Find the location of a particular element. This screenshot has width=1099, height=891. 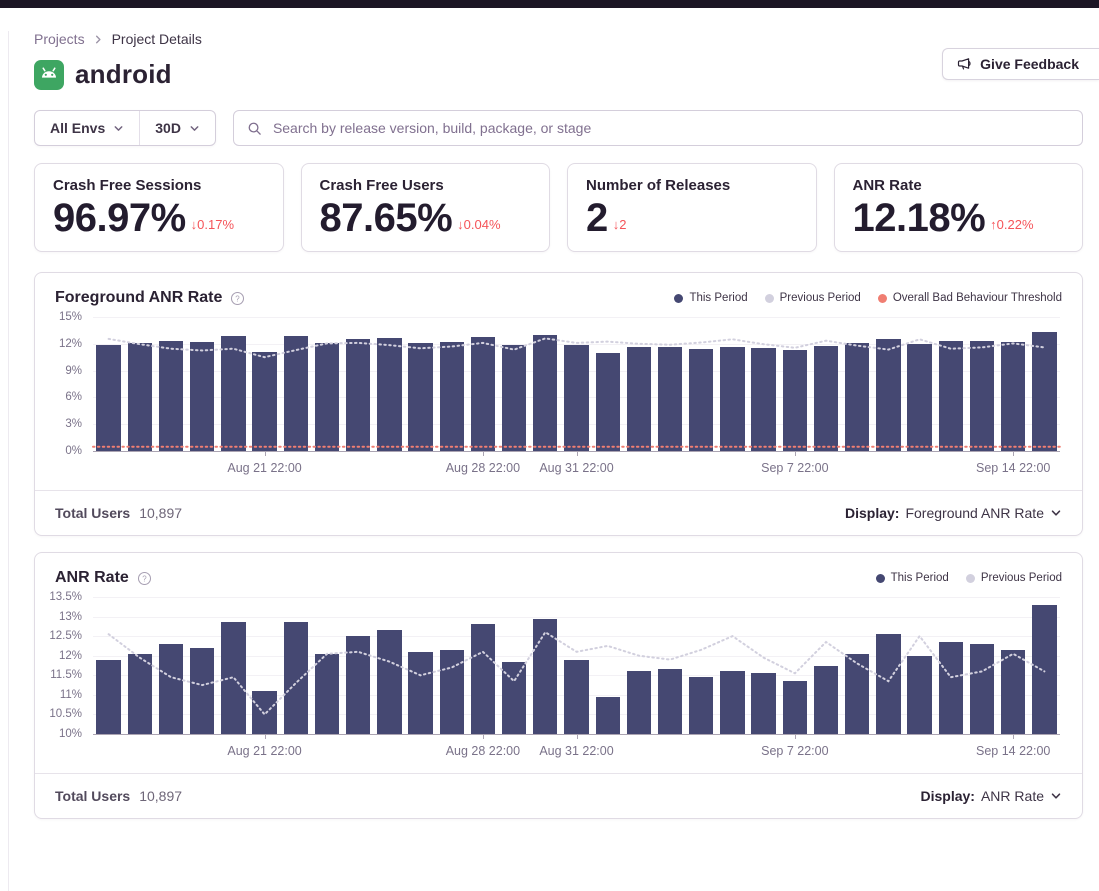

chevron-down-icon is located at coordinates (194, 128).